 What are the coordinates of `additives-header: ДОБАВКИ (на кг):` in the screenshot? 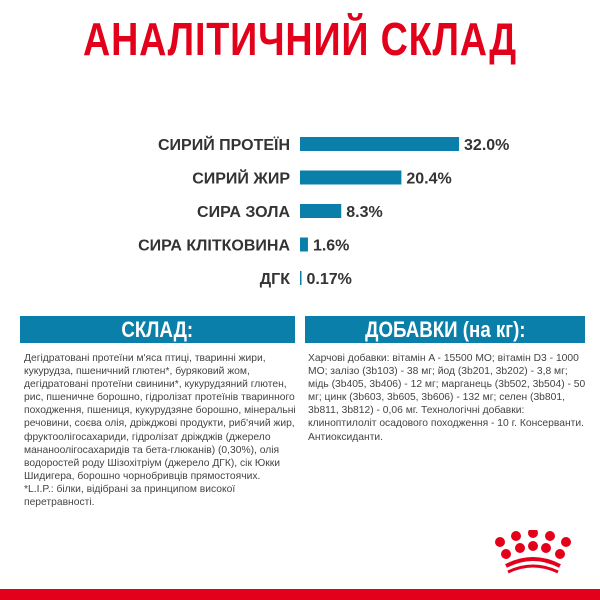 It's located at (445, 329).